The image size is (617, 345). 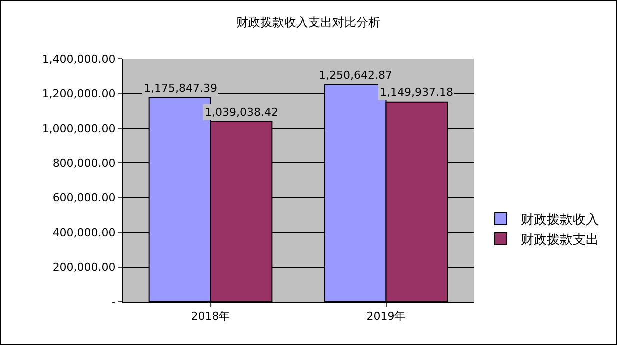 I want to click on data-label: 1,175,847.39, so click(x=181, y=88).